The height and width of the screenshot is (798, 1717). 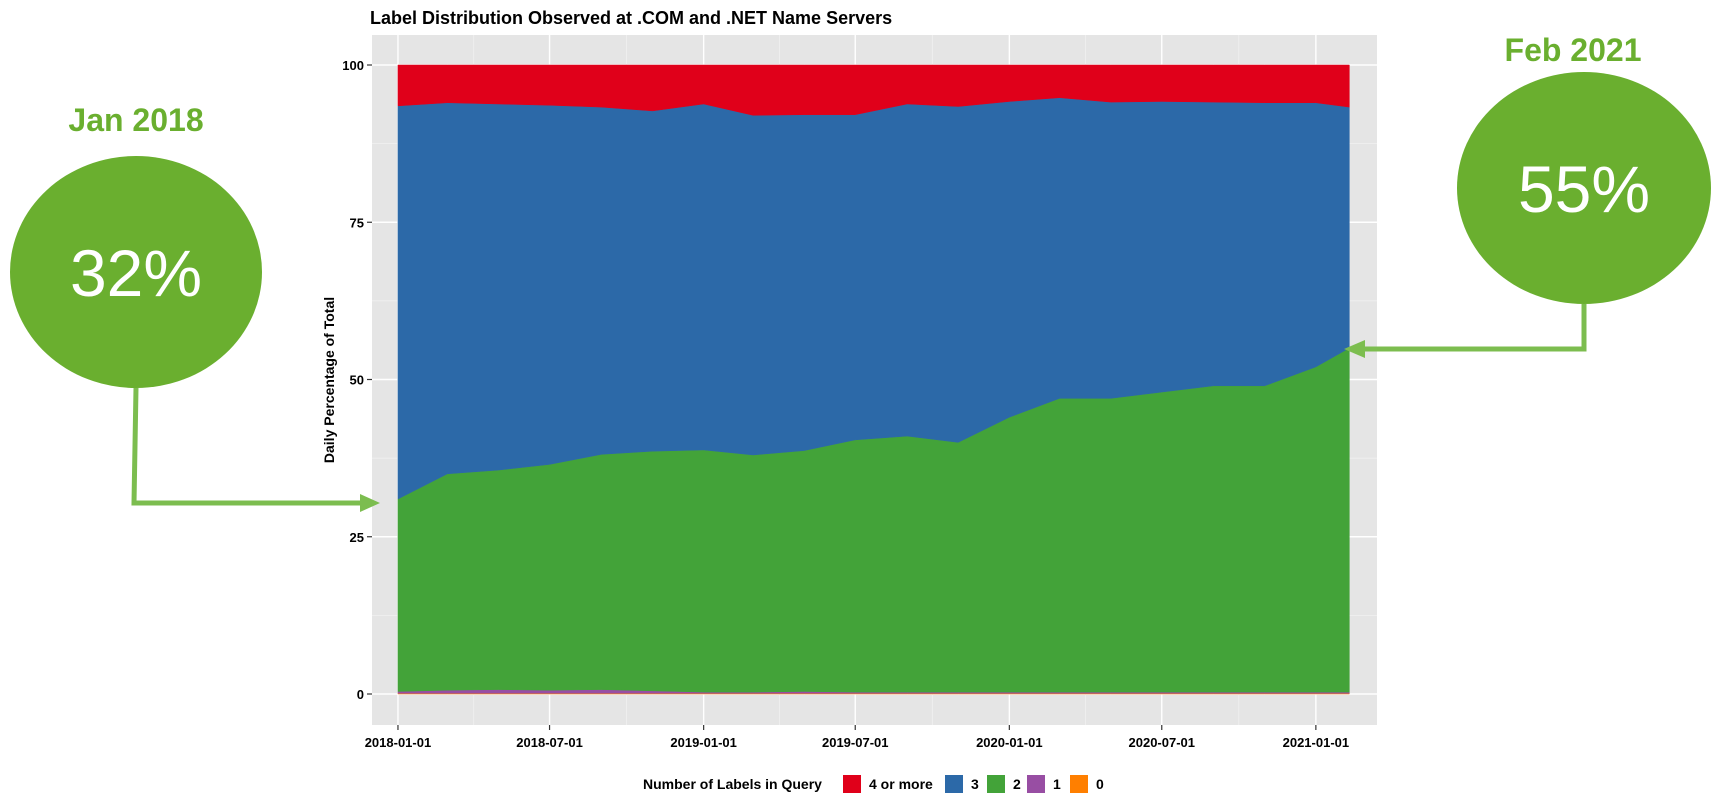 What do you see at coordinates (975, 784) in the screenshot?
I see `legend-label: 3` at bounding box center [975, 784].